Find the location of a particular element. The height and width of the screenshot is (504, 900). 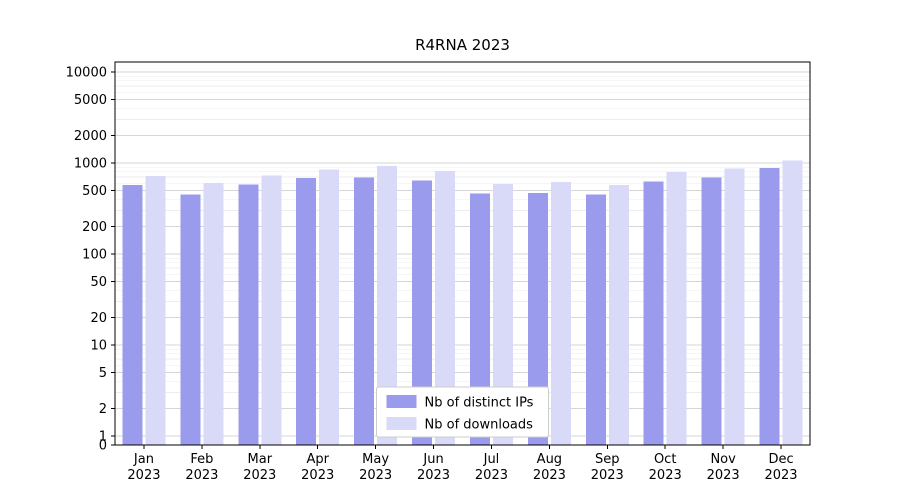

y-axis: 01 2 5 10 20 50 100 200 500 1000 2000 5000 10000 is located at coordinates (90, 260).